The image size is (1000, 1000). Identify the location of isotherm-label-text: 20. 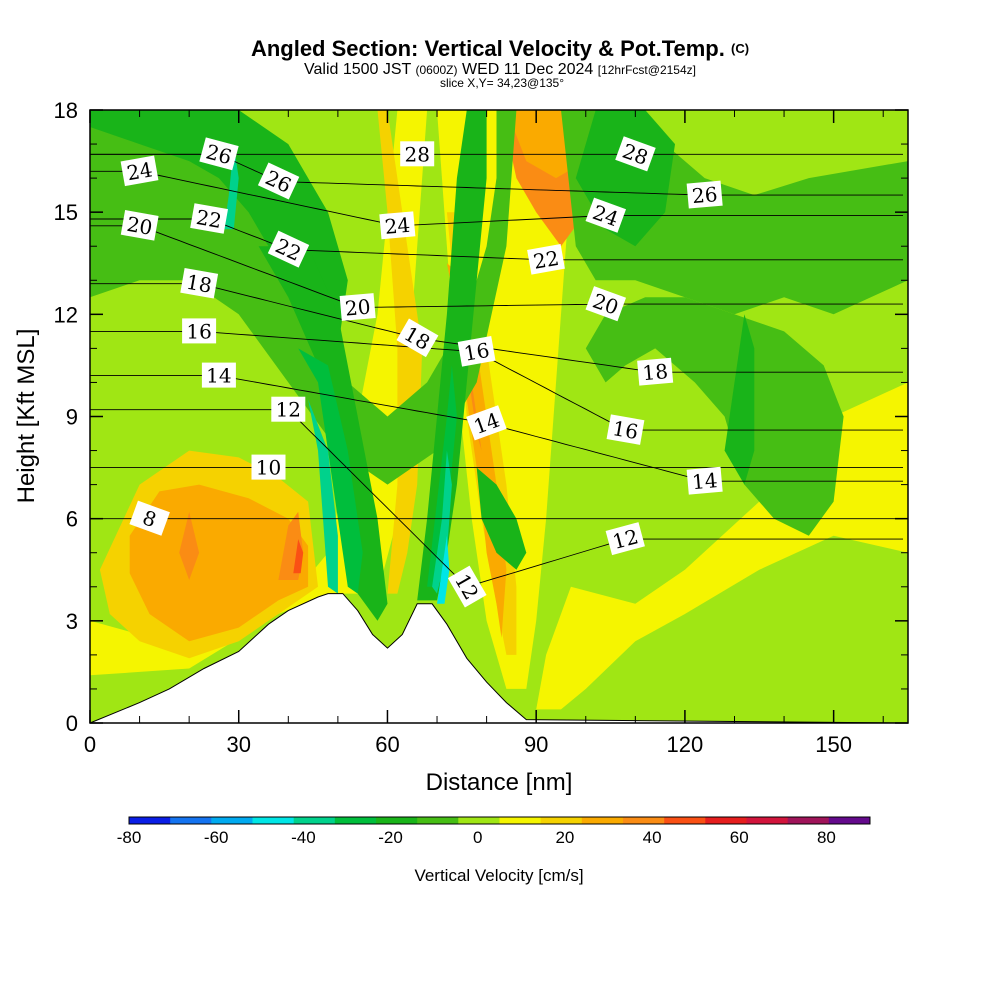
(139, 226).